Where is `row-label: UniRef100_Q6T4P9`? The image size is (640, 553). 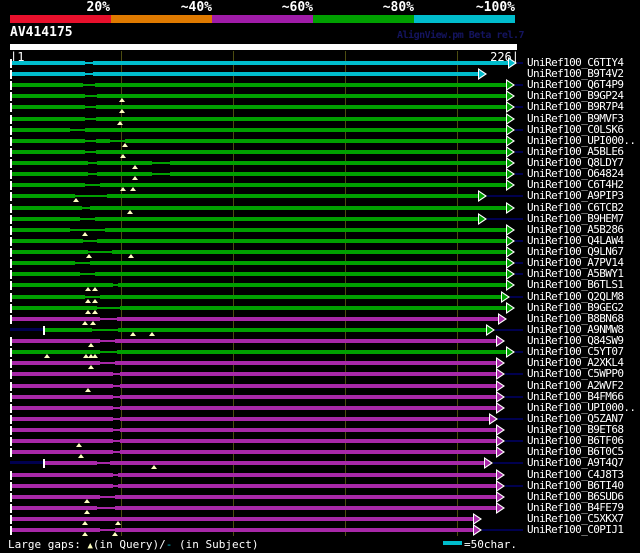 row-label: UniRef100_Q6T4P9 is located at coordinates (575, 84).